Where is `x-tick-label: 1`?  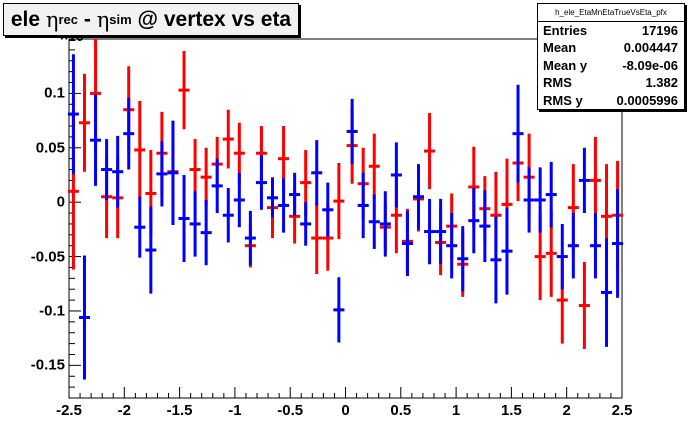
x-tick-label: 1 is located at coordinates (456, 410).